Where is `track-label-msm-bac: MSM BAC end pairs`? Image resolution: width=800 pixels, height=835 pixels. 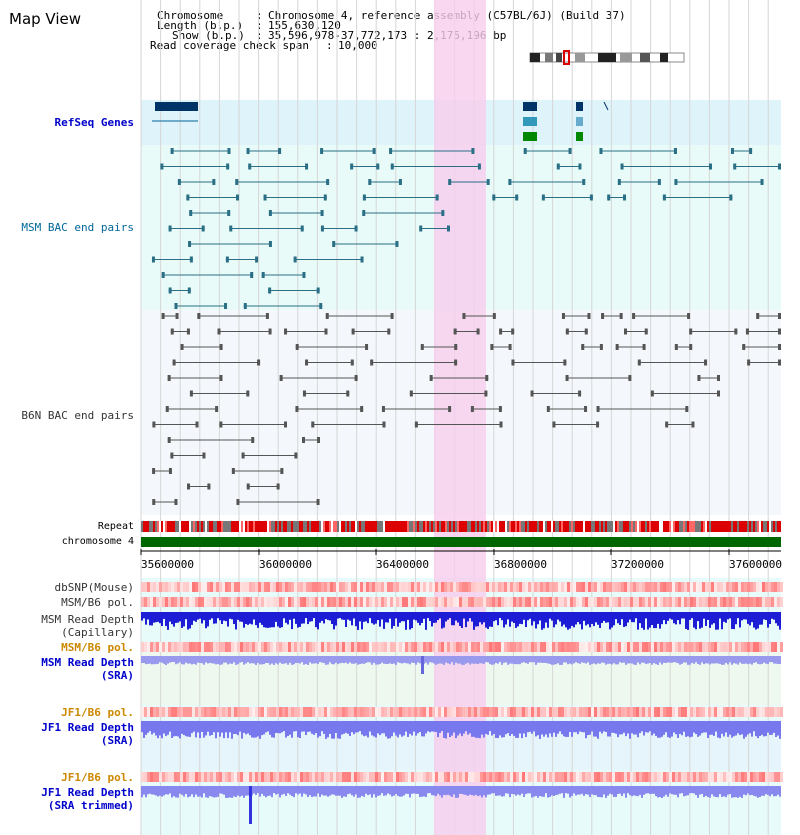
track-label-msm-bac: MSM BAC end pairs is located at coordinates (77, 227).